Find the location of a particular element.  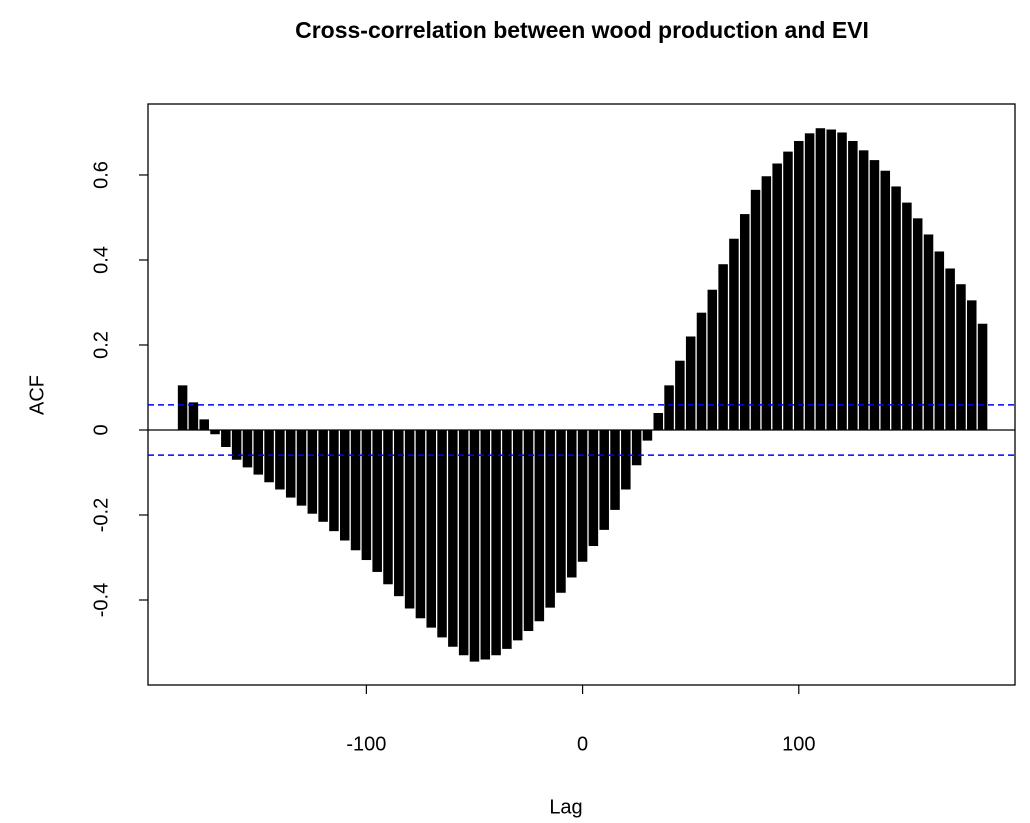

y-tick-label: 0 is located at coordinates (101, 429).